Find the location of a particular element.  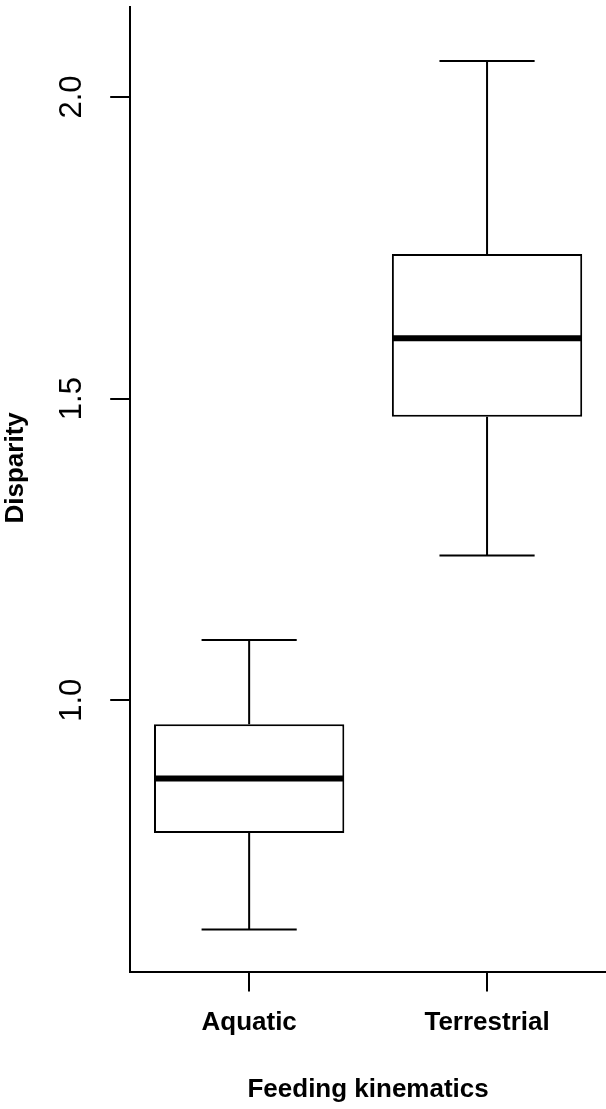

x-axis-title: Feeding kinematics is located at coordinates (368, 1087).